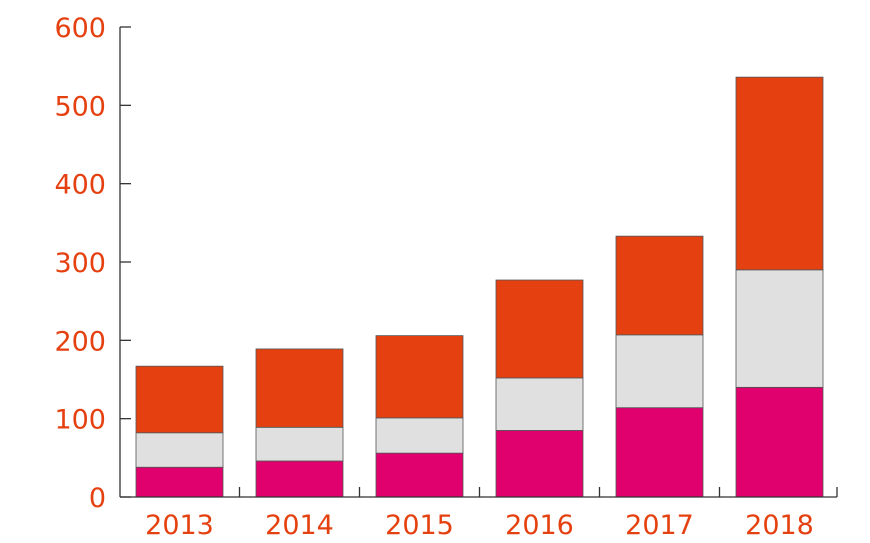 This screenshot has width=870, height=543. Describe the element at coordinates (539, 525) in the screenshot. I see `x-tick-label: 2016` at that location.